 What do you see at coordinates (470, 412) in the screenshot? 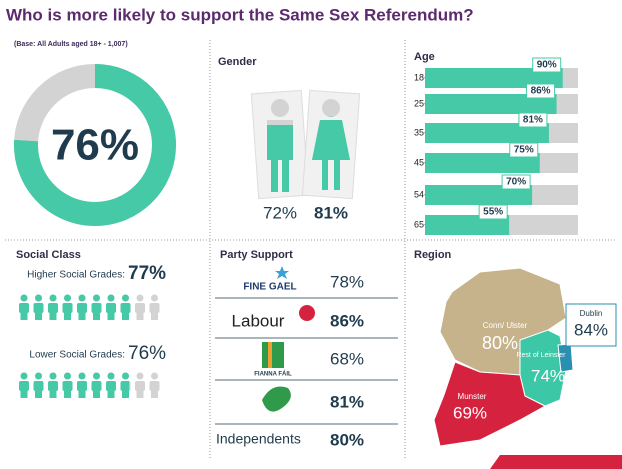
I see `region-value: 69%` at bounding box center [470, 412].